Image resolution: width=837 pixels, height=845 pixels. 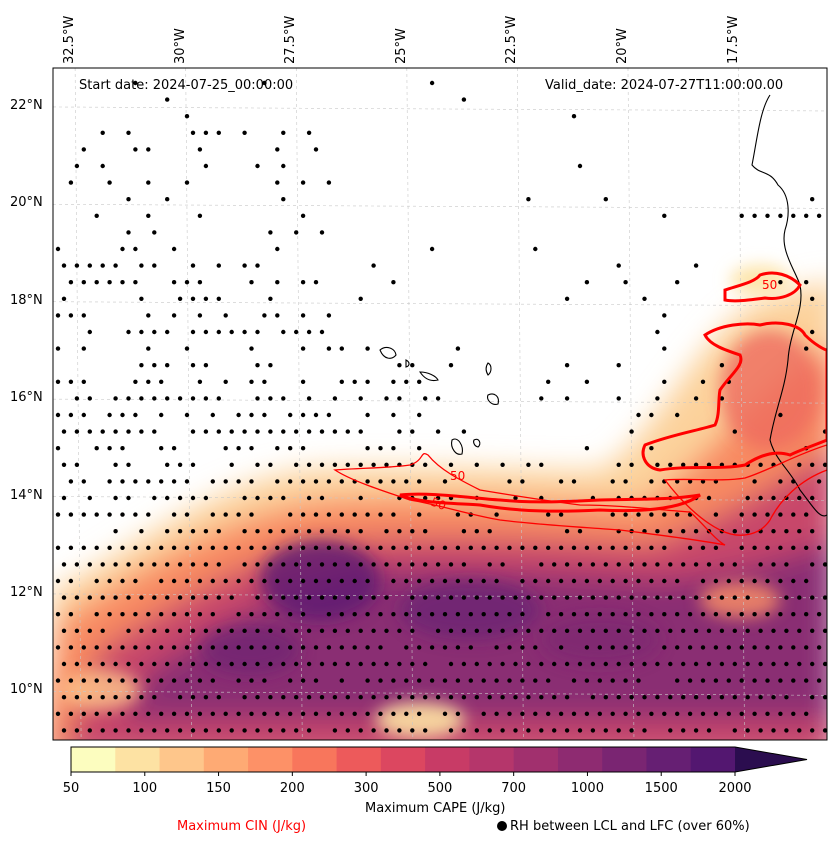 I want to click on cin-legend-label: Maximum CIN (J/kg), so click(x=242, y=826).